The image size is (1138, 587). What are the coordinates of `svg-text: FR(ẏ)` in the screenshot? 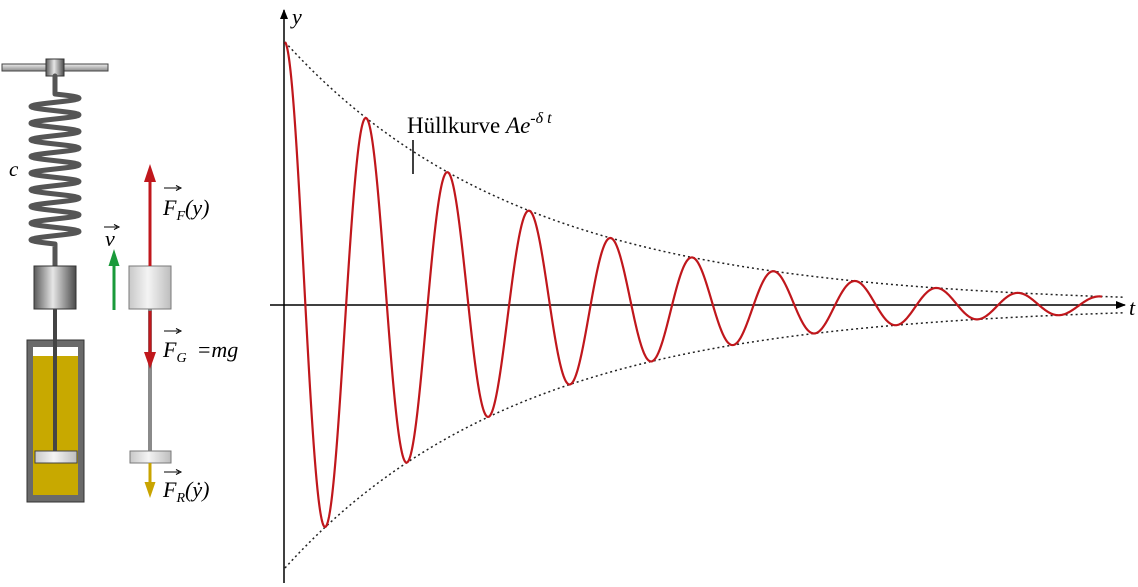 It's located at (185, 491).